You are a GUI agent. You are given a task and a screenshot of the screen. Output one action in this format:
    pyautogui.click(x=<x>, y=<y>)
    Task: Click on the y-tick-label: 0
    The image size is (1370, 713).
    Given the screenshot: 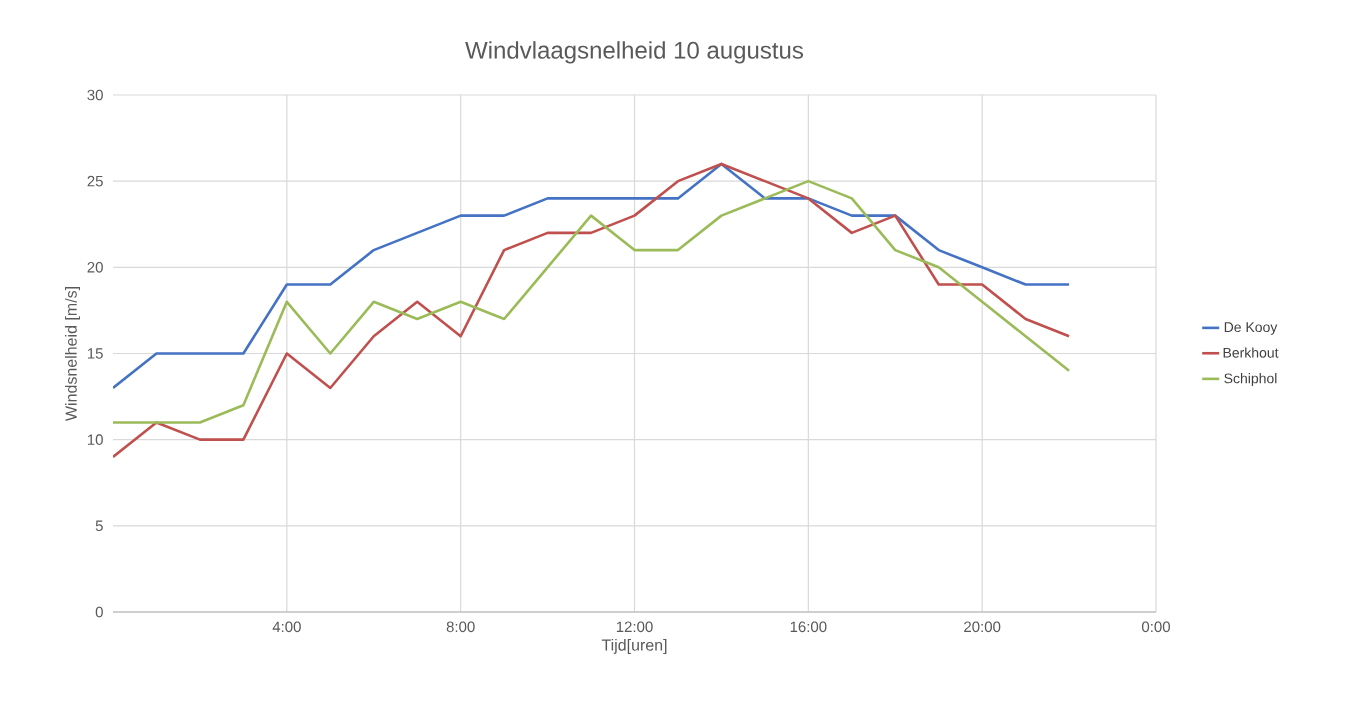 What is the action you would take?
    pyautogui.click(x=99, y=612)
    